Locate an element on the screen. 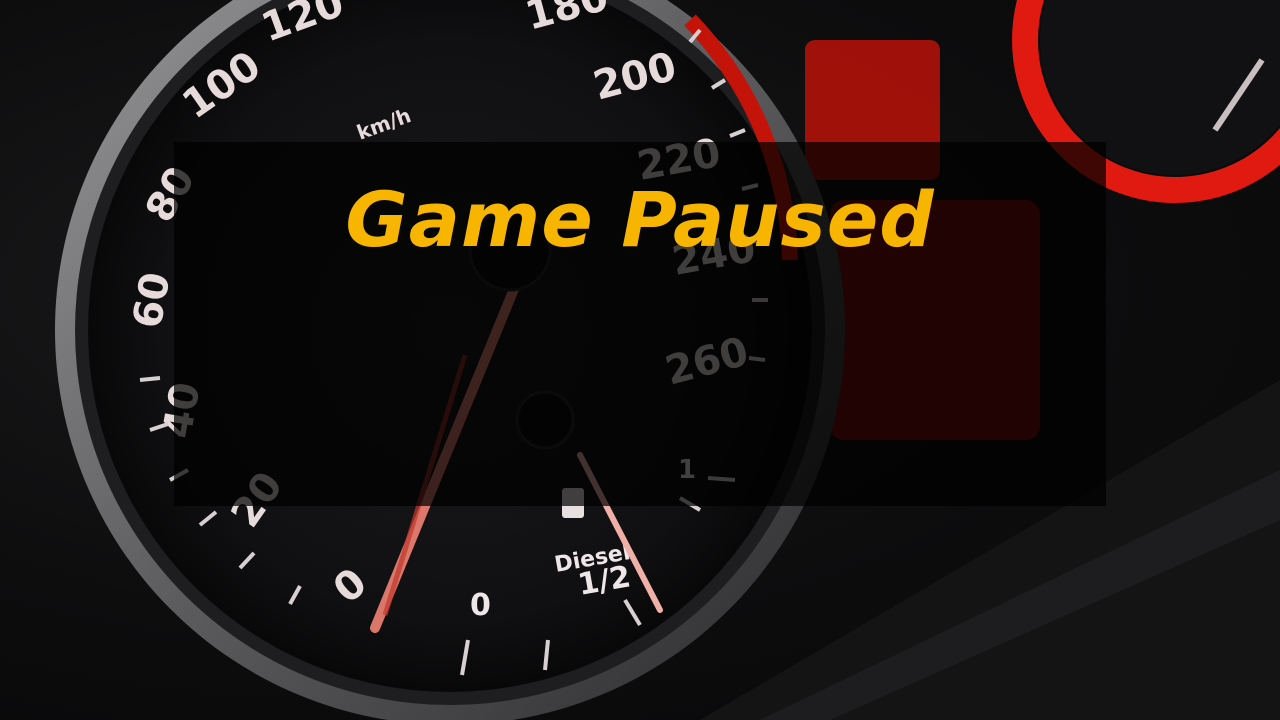 The height and width of the screenshot is (720, 1280). speed-label-60: 60 is located at coordinates (152, 300).